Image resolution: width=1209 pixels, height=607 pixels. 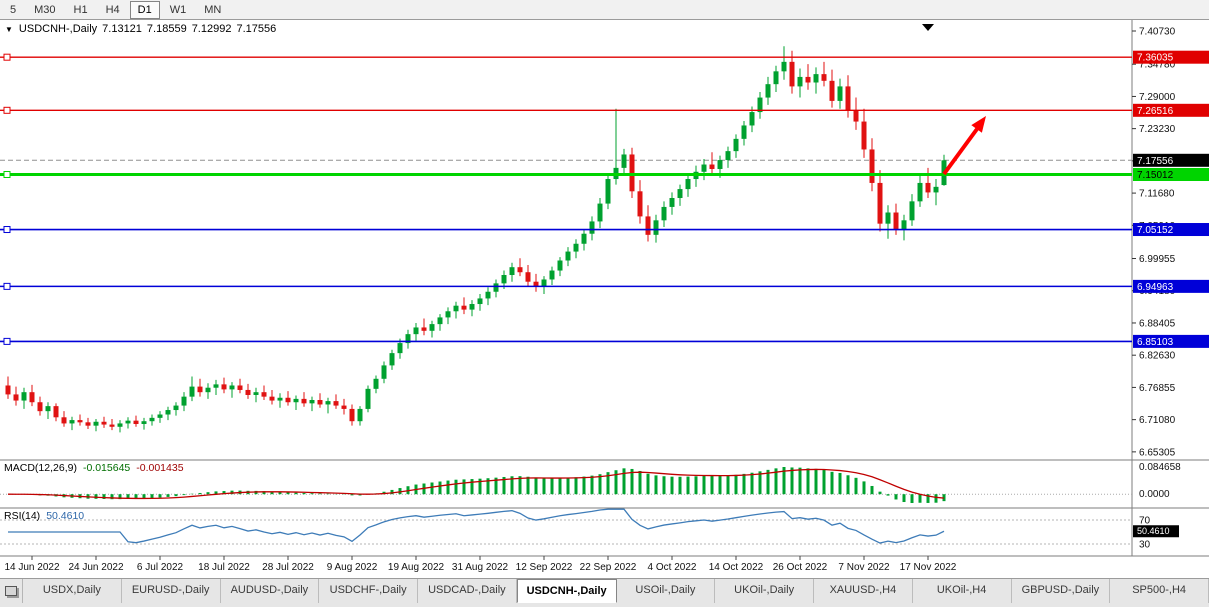 I want to click on symbol-tab: USDCHF-,Daily, so click(x=368, y=591).